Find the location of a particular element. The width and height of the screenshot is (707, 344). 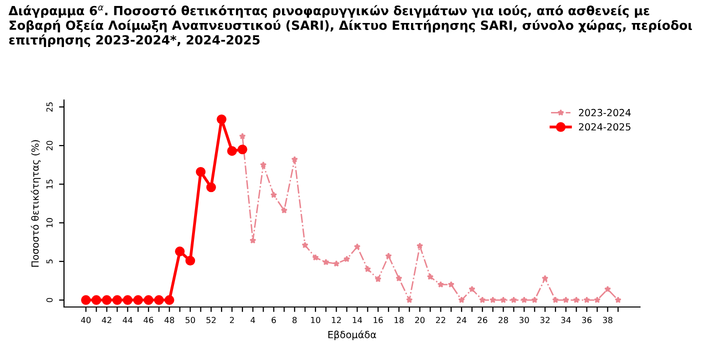

x-tick-label: 28 is located at coordinates (503, 320).